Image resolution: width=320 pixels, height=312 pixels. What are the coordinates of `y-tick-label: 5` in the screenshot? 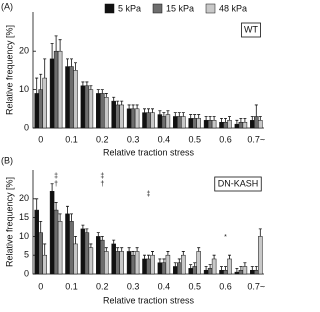 It's located at (26, 255).